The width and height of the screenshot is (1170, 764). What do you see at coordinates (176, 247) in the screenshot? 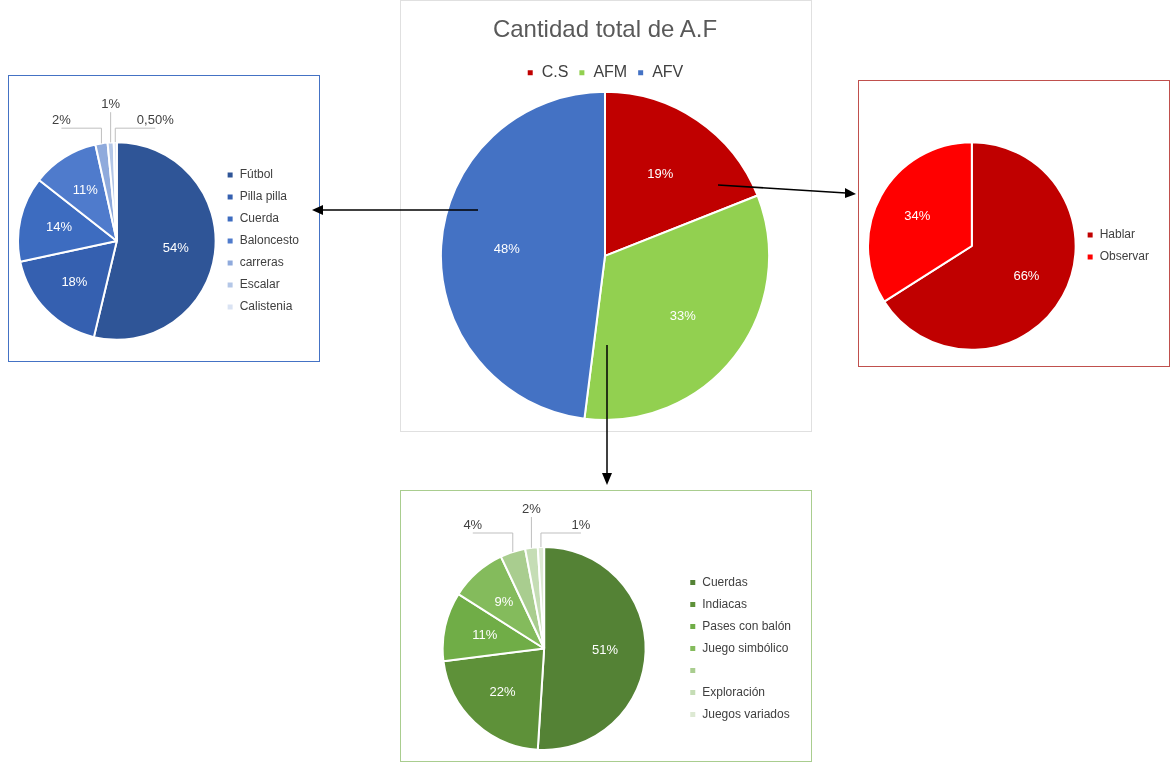
I see `data-label: 54%` at bounding box center [176, 247].